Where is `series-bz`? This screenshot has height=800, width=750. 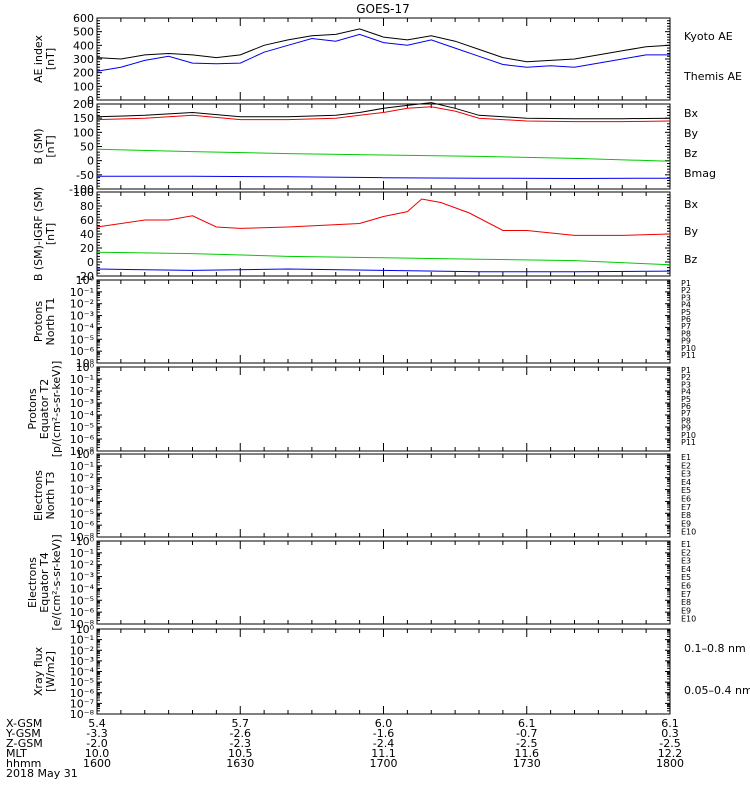 series-bz is located at coordinates (383, 114).